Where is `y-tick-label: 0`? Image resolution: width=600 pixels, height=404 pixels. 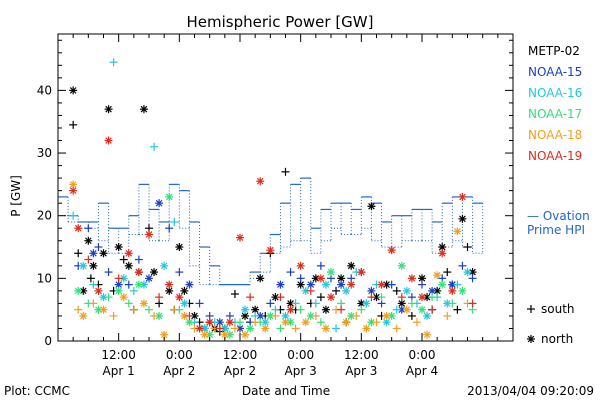
y-tick-label: 0 is located at coordinates (48, 341).